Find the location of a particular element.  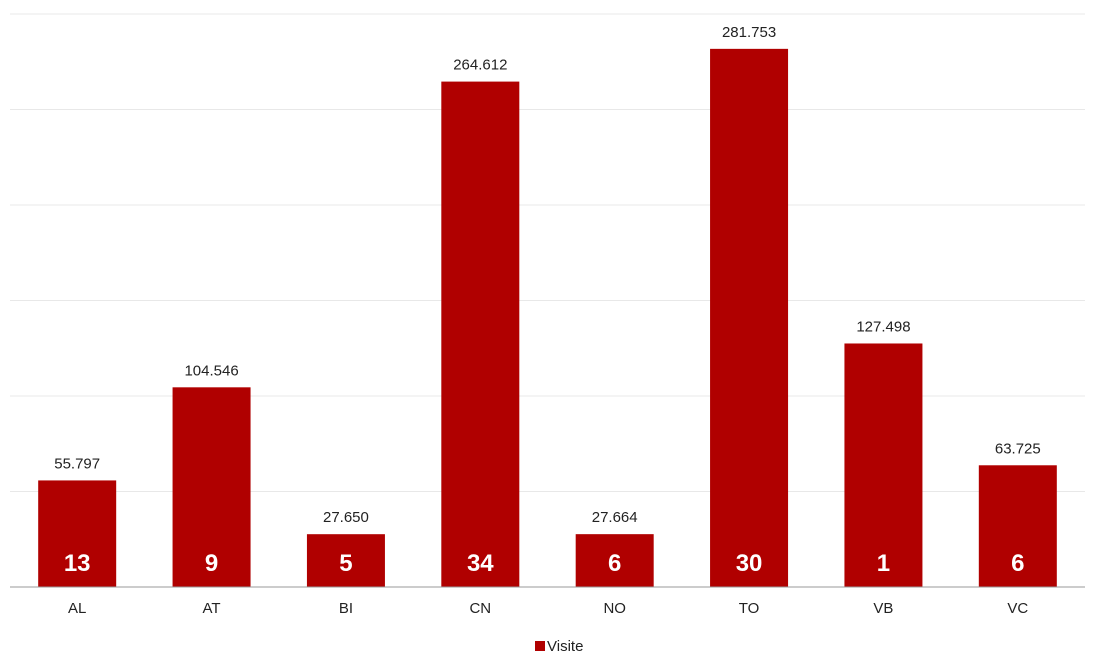

legend-label-visite: Visite is located at coordinates (565, 646).